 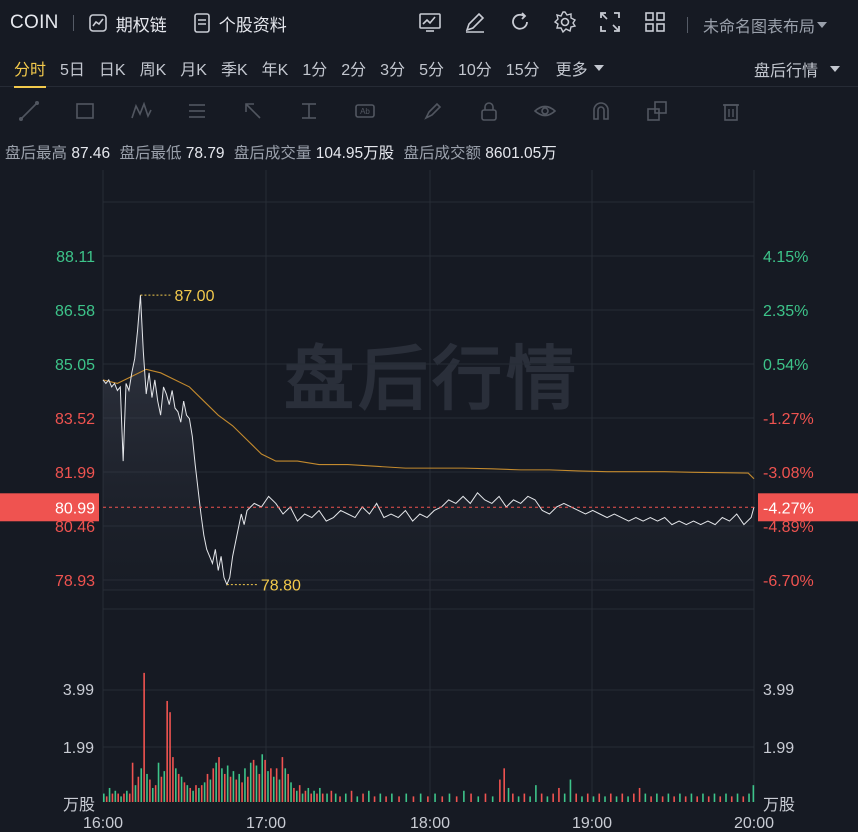 I want to click on y-tick-left: 88.11, so click(x=75, y=257).